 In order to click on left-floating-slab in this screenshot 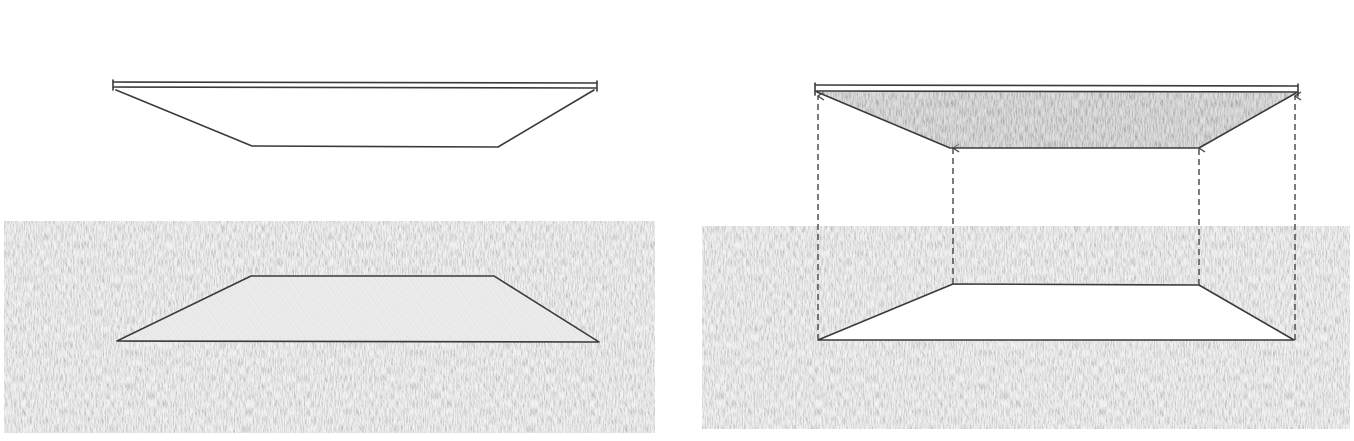, I will do `click(355, 113)`.